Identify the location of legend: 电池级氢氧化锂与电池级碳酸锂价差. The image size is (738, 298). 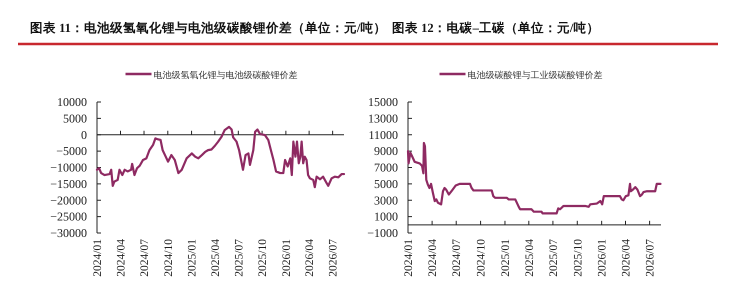
(212, 75).